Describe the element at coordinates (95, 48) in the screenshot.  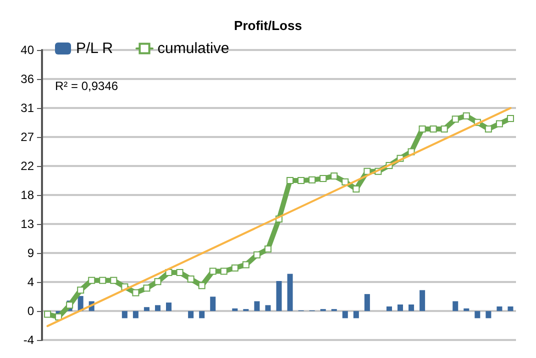
I see `legend-label: P/L R` at that location.